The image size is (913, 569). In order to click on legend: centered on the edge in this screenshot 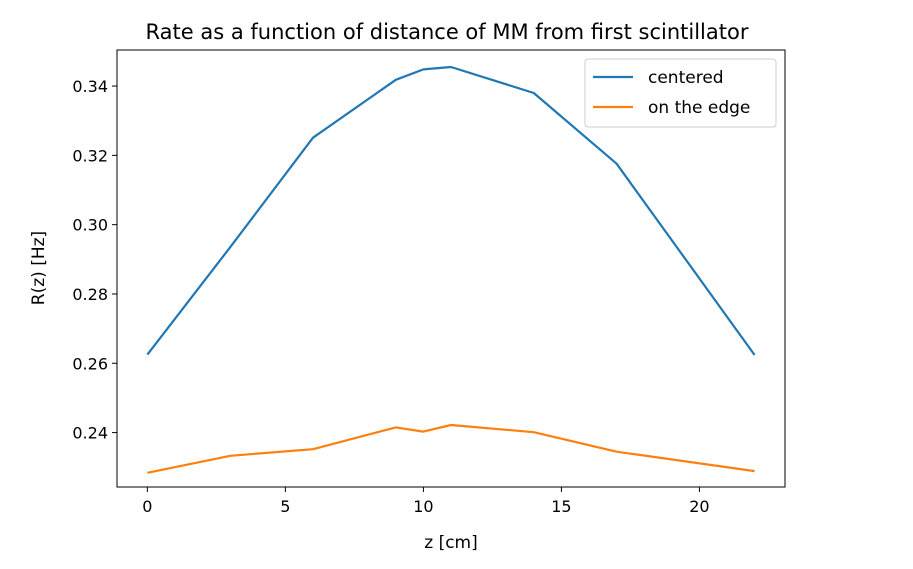, I will do `click(680, 93)`.